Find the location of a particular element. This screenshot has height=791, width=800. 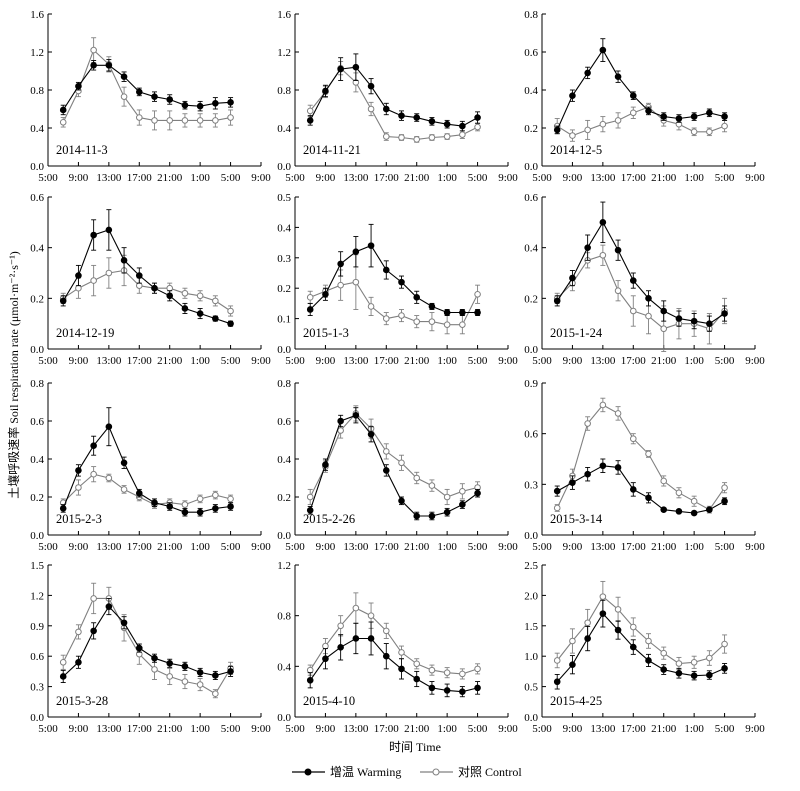

y-tick-label: 0.0 is located at coordinates (284, 536).